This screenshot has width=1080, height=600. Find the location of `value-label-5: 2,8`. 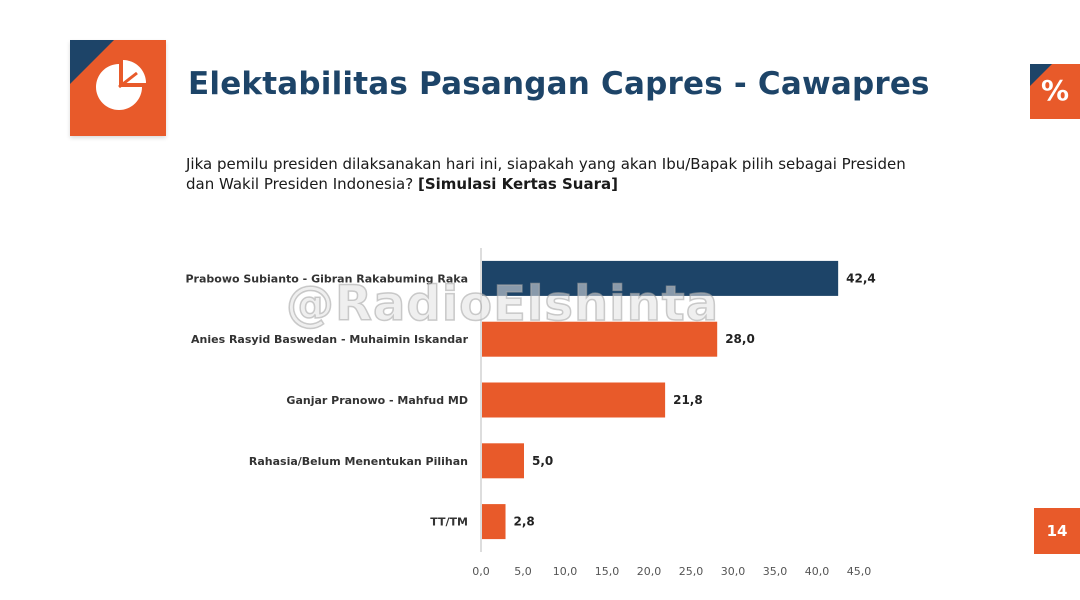

value-label-5: 2,8 is located at coordinates (524, 522).